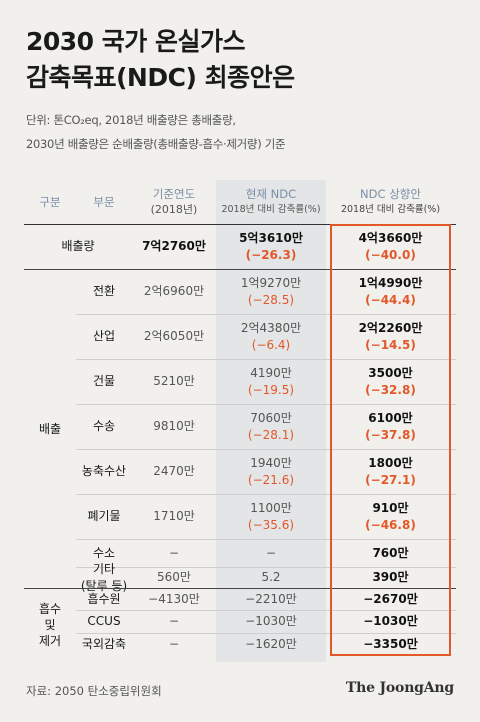  I want to click on sector-label: 기타 (탈루 등), so click(104, 577).